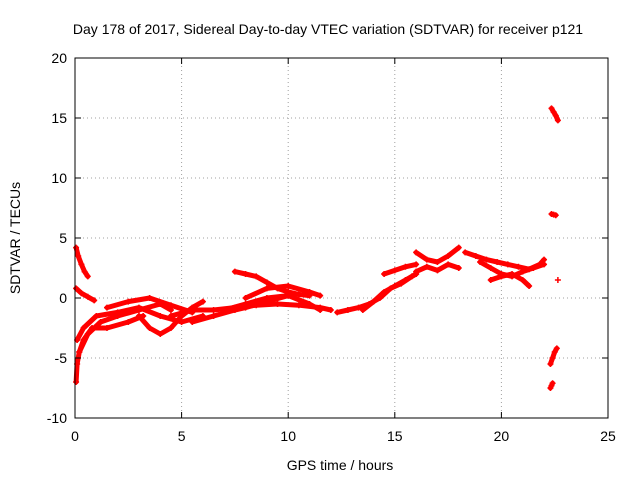 The width and height of the screenshot is (640, 480). What do you see at coordinates (59, 58) in the screenshot?
I see `y-tick-label: 20` at bounding box center [59, 58].